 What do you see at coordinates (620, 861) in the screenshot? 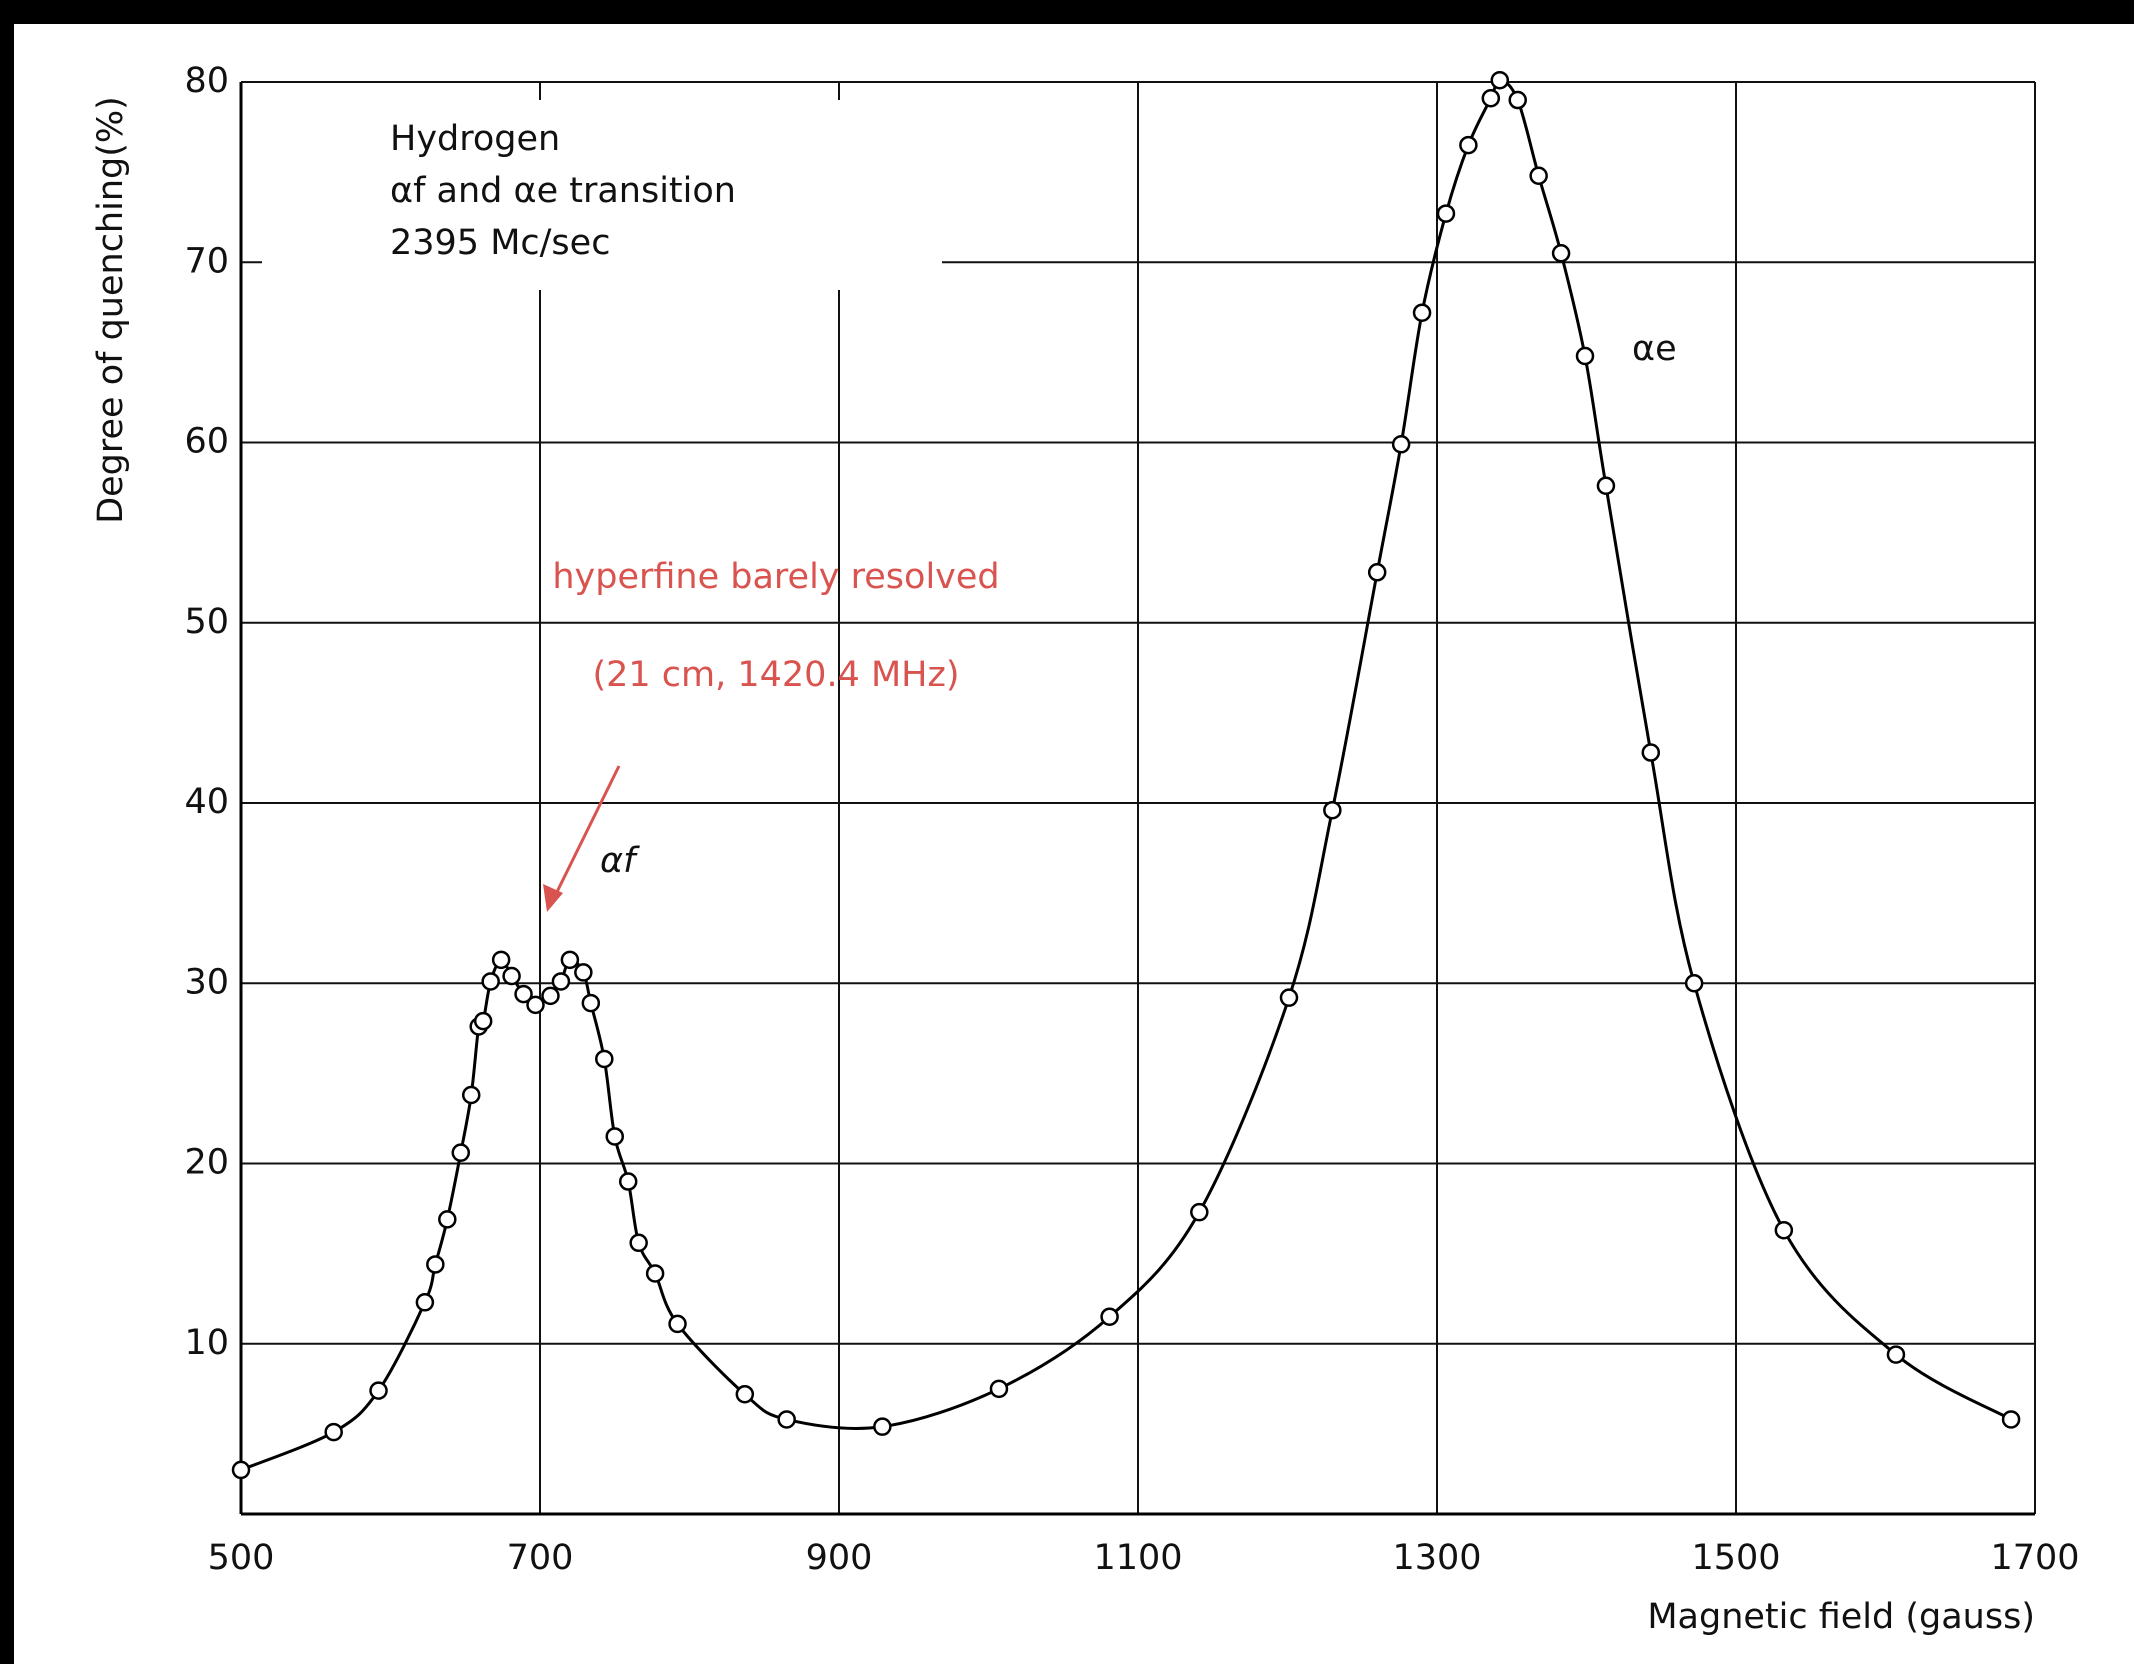
I see `peak-label: αf` at bounding box center [620, 861].